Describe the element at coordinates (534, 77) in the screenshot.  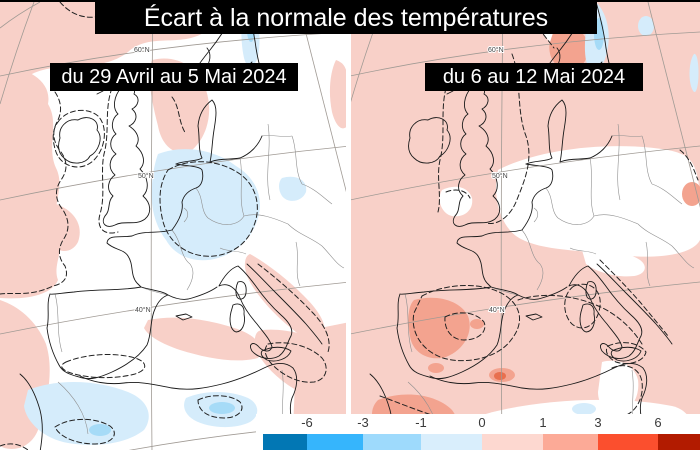
I see `date-range-right: du 6 au 12 Mai 2024` at that location.